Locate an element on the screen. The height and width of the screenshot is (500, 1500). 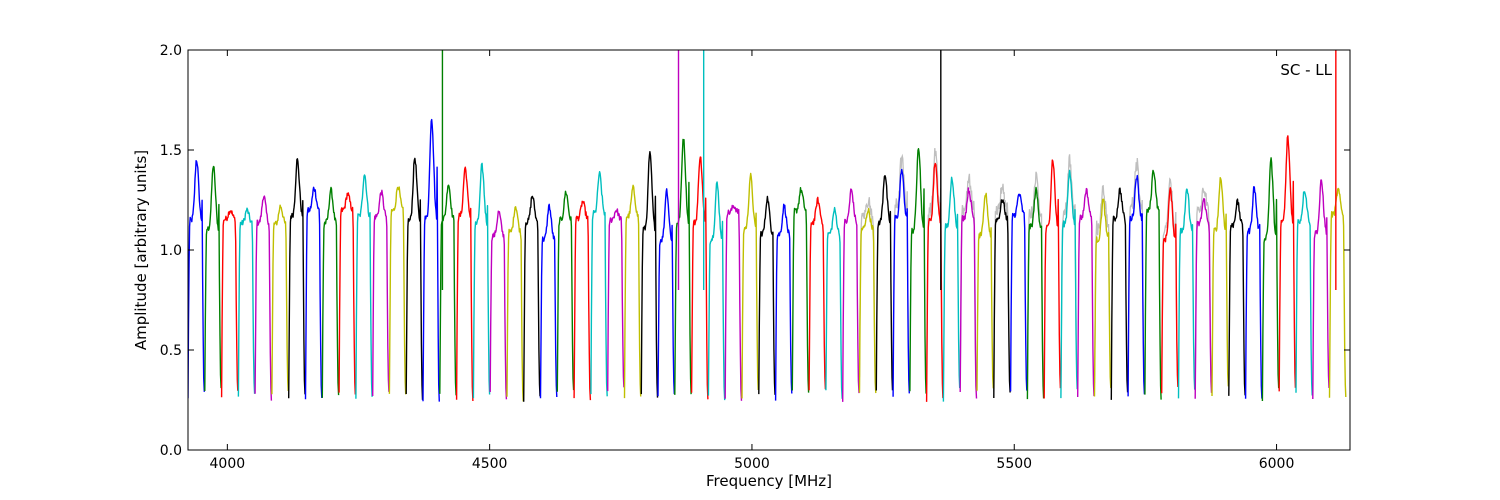
y-tick-label: 1.5 is located at coordinates (171, 151).